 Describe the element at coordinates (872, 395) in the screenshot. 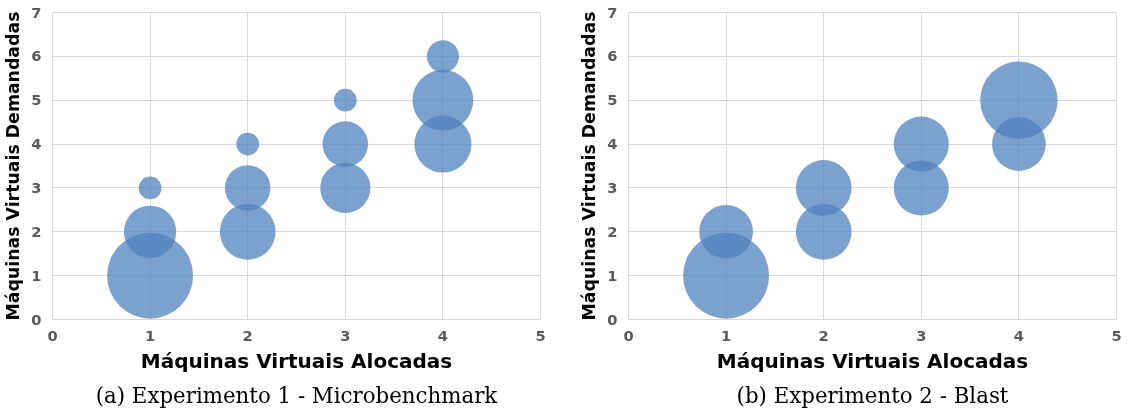

I see `text: (b) Experimento 2 - Blast` at that location.